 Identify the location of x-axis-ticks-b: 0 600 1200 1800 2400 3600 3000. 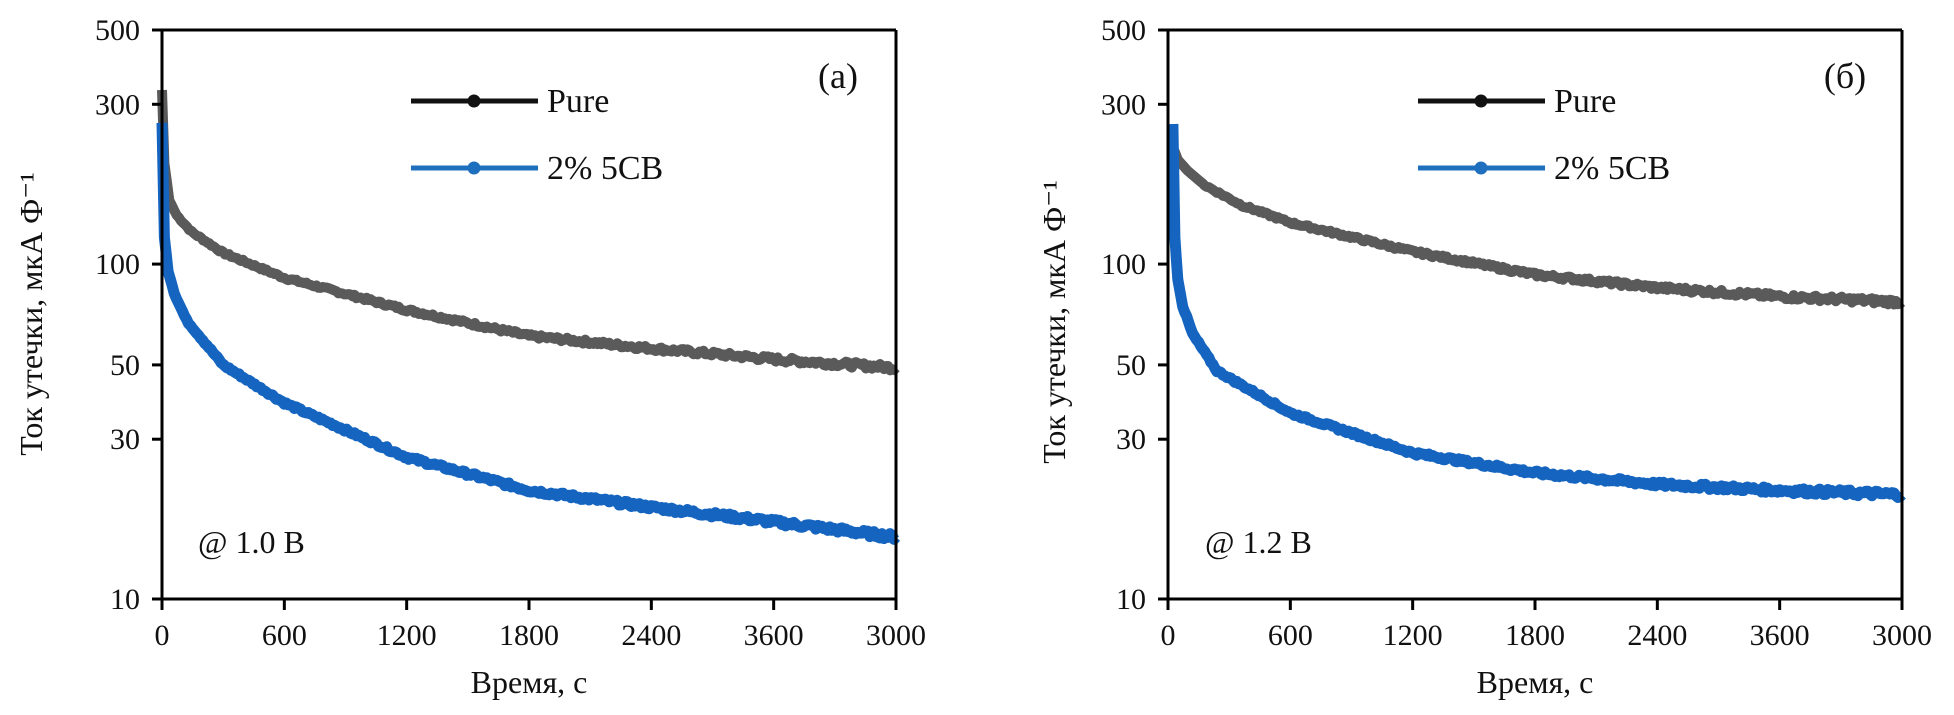
(1546, 625).